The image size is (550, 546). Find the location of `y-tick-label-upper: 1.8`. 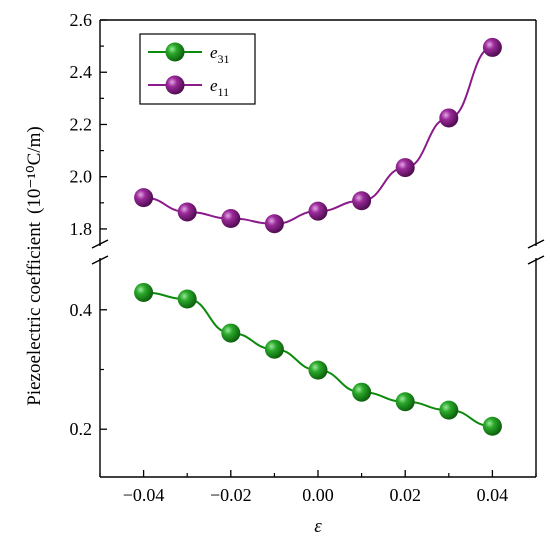

y-tick-label-upper: 1.8 is located at coordinates (81, 229).